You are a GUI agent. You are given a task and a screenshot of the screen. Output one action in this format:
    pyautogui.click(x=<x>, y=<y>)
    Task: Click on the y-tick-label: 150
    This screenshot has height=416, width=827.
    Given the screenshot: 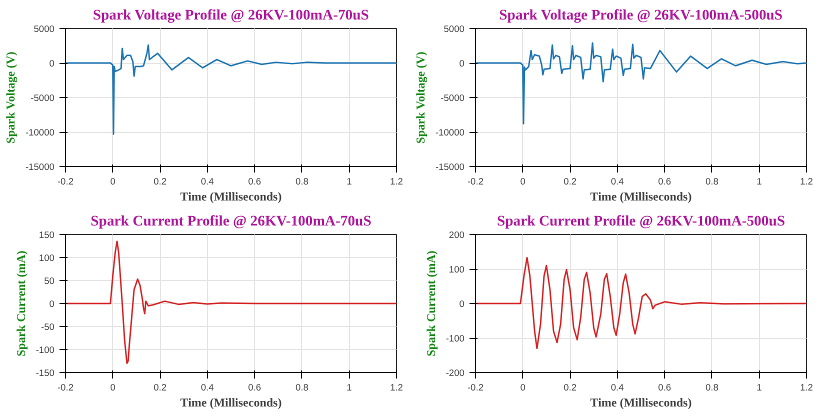 What is the action you would take?
    pyautogui.click(x=46, y=235)
    